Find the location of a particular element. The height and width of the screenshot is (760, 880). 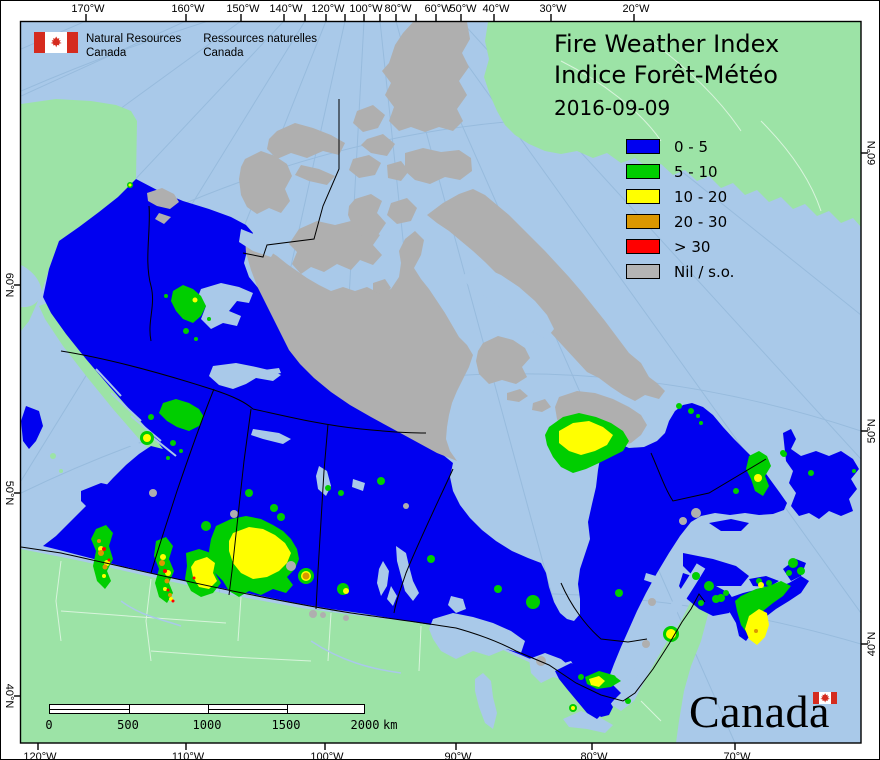

lake-ontario is located at coordinates (623, 694).